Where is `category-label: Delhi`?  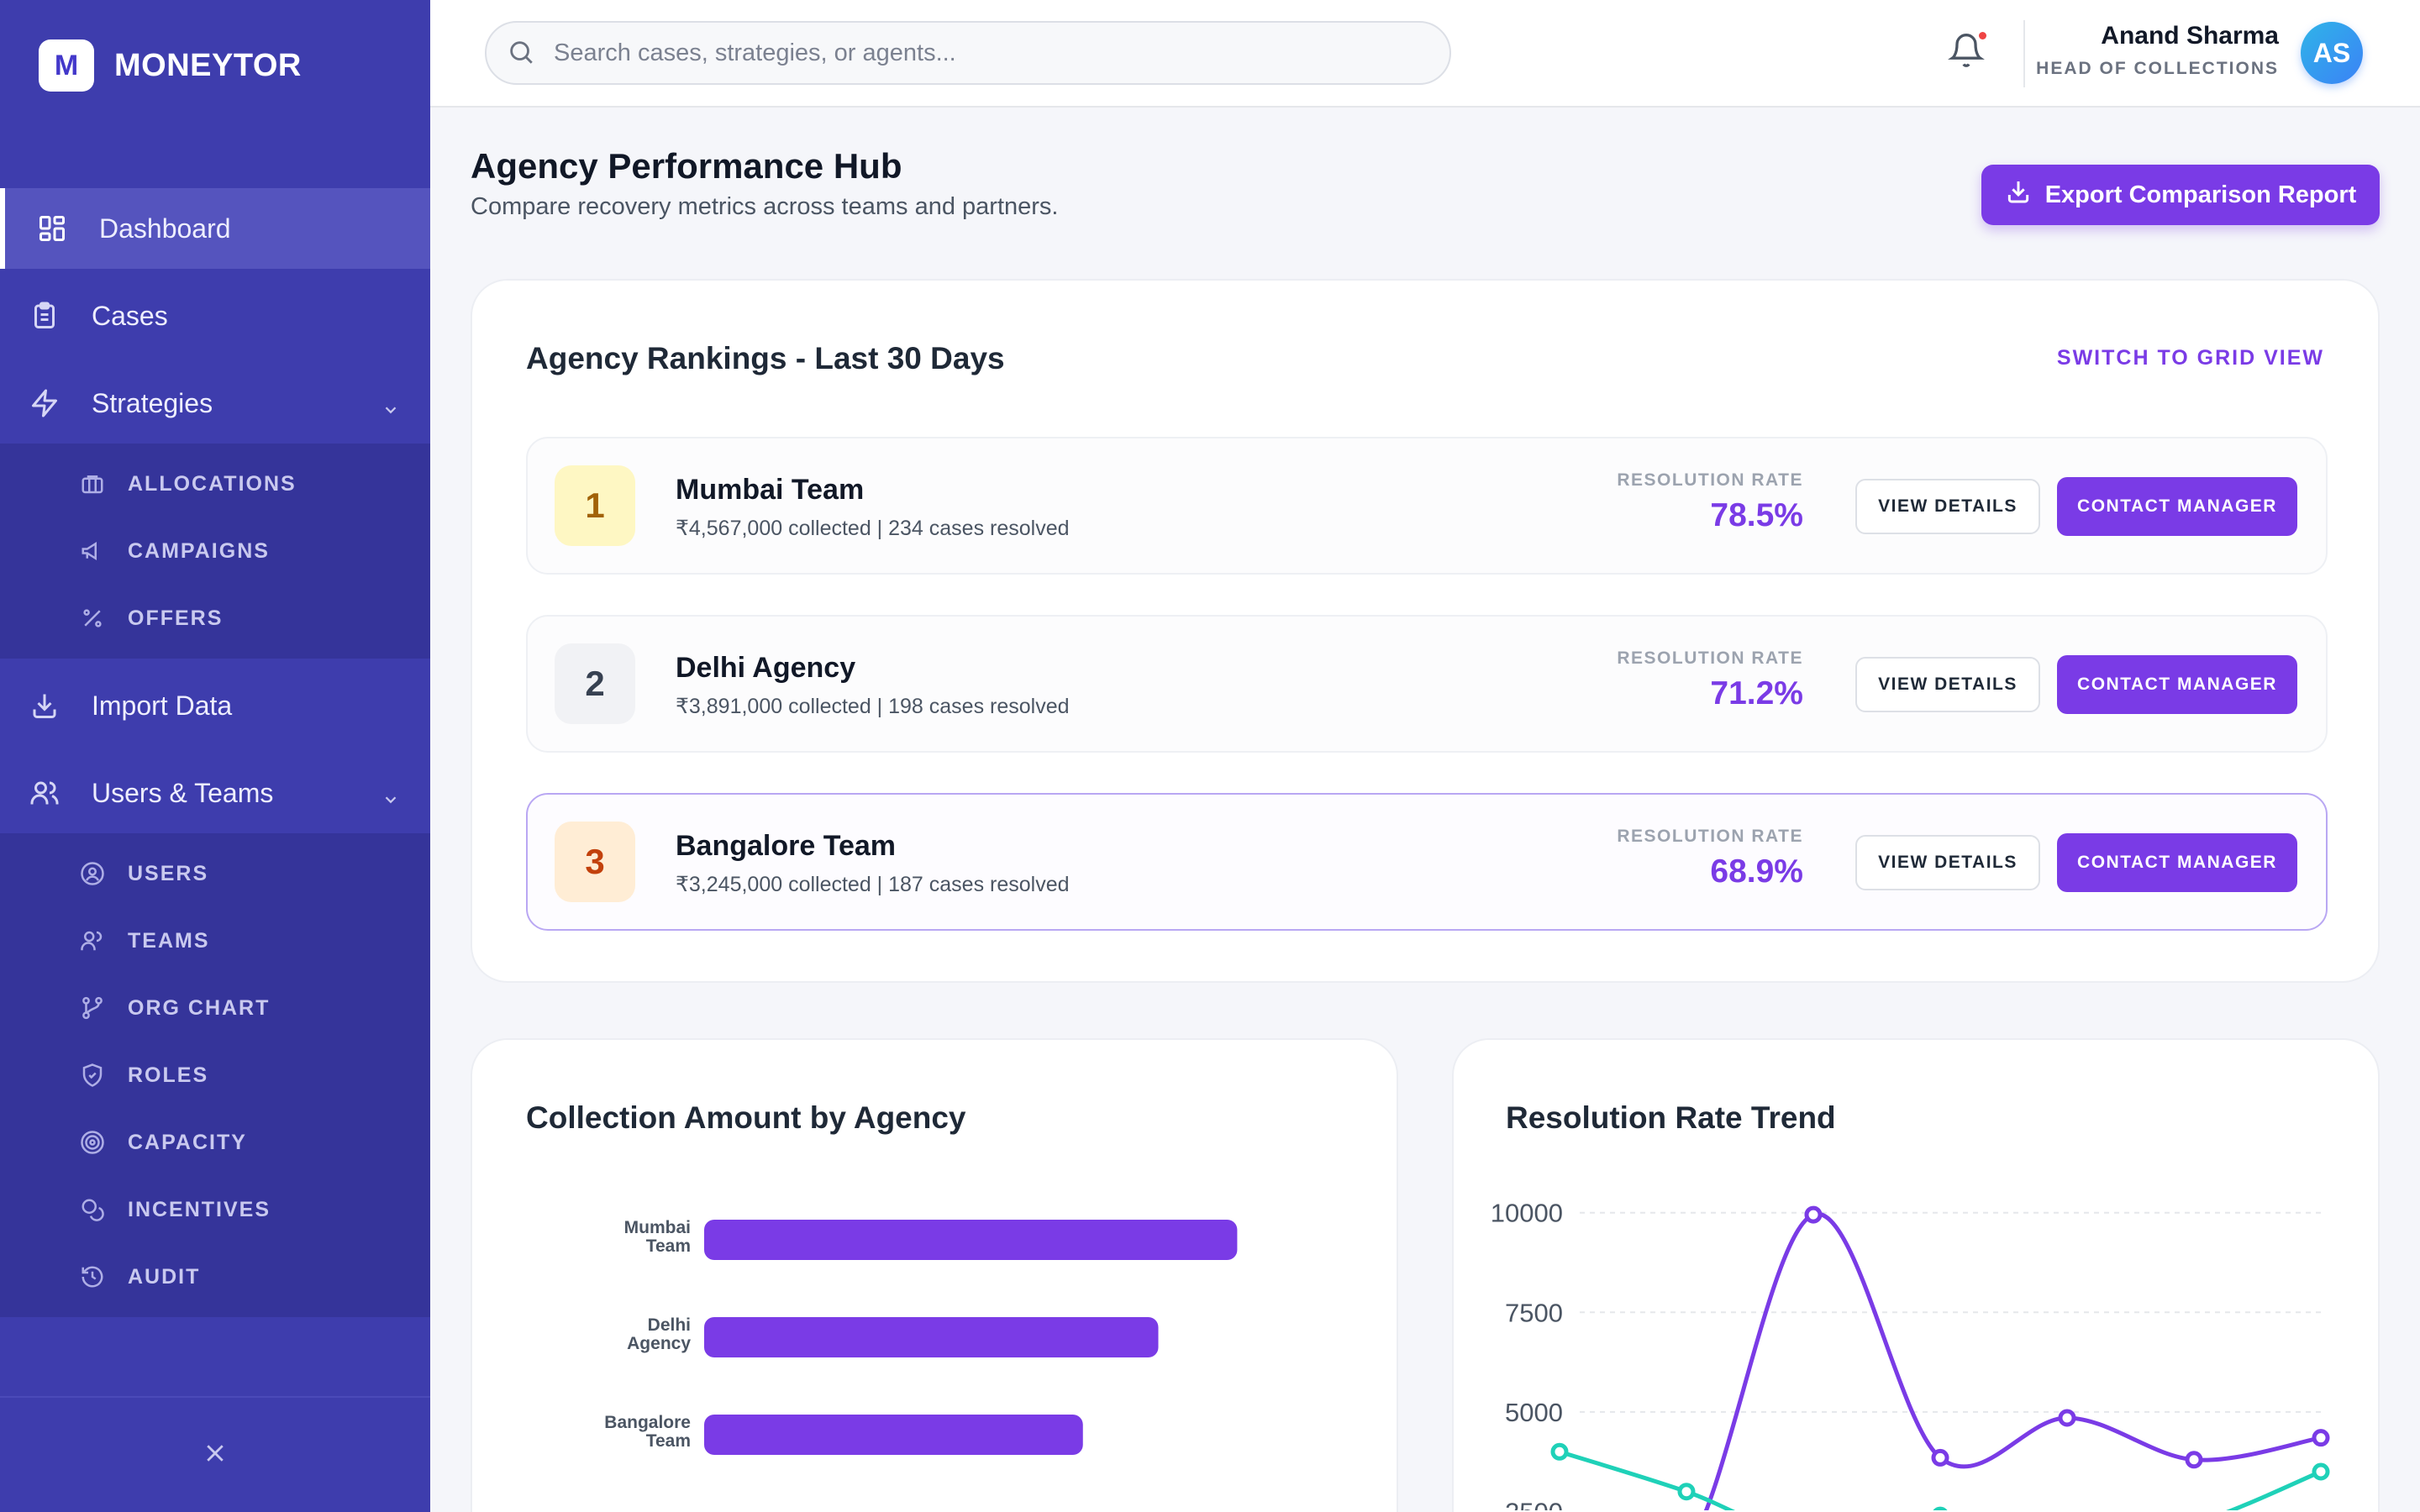
category-label: Delhi is located at coordinates (669, 1325).